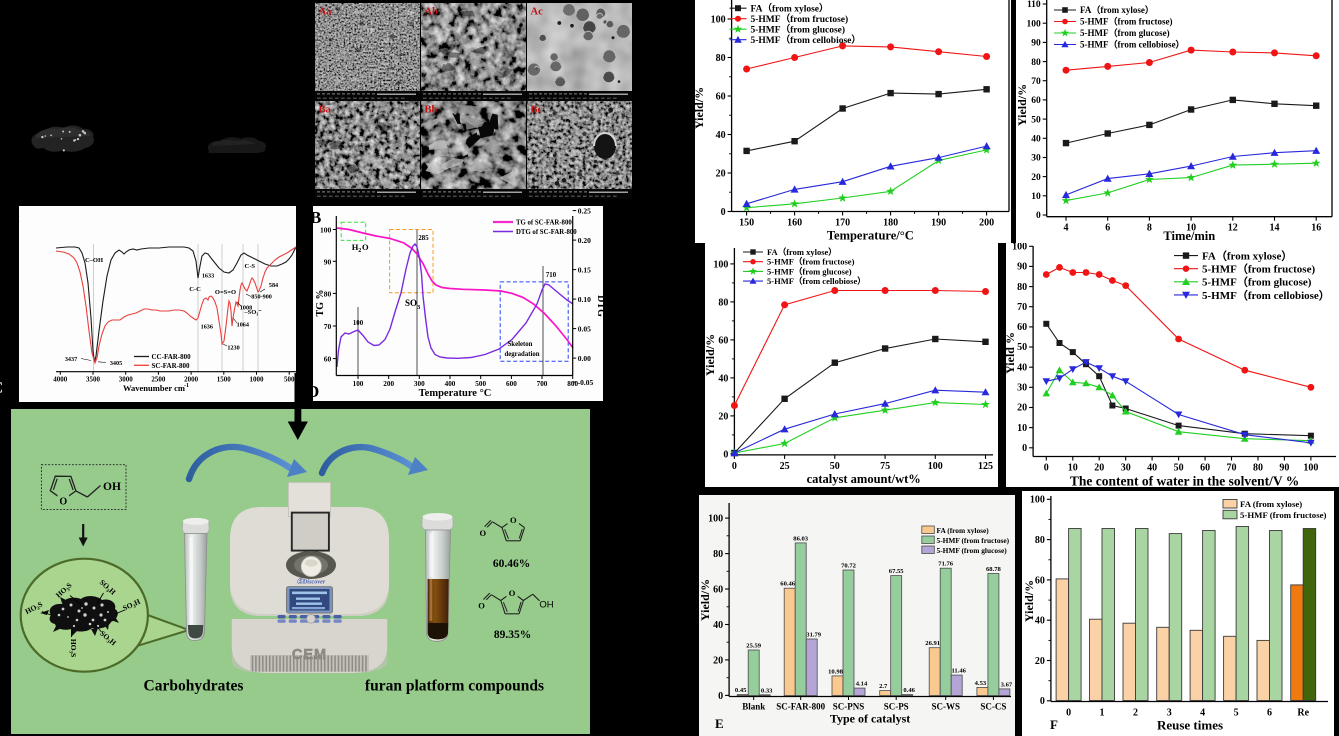  Describe the element at coordinates (246, 308) in the screenshot. I see `svg-text: 1008` at that location.